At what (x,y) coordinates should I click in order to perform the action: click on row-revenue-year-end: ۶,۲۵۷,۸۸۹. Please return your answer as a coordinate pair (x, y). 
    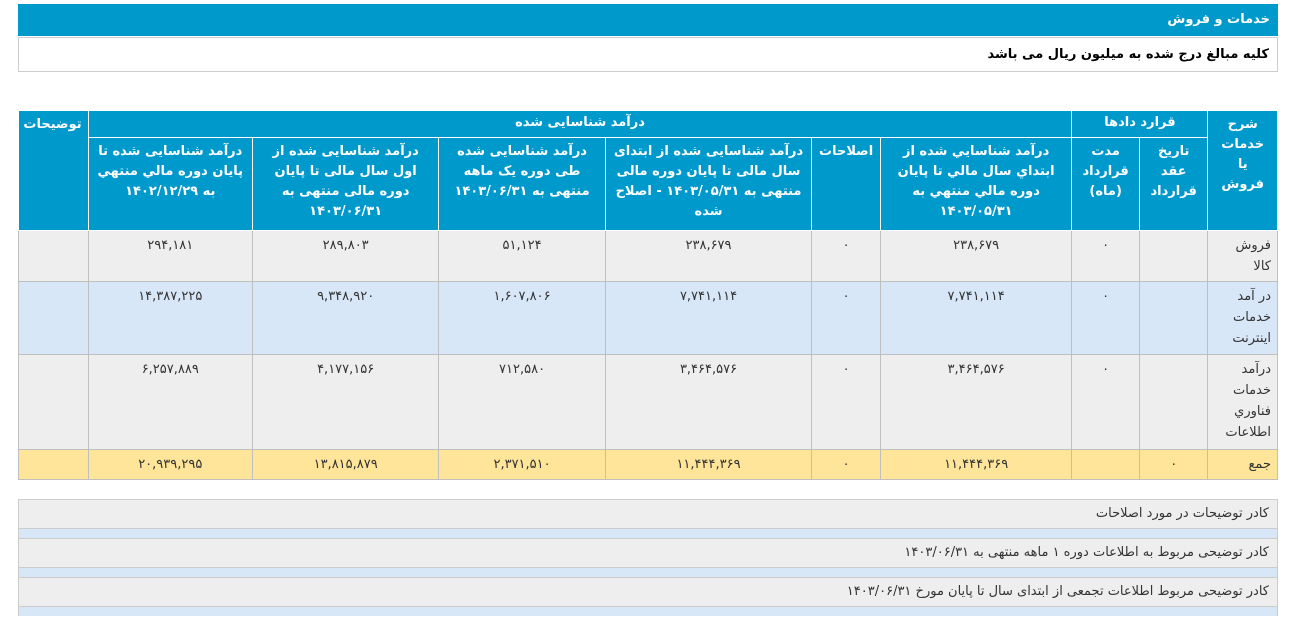
    Looking at the image, I should click on (170, 402).